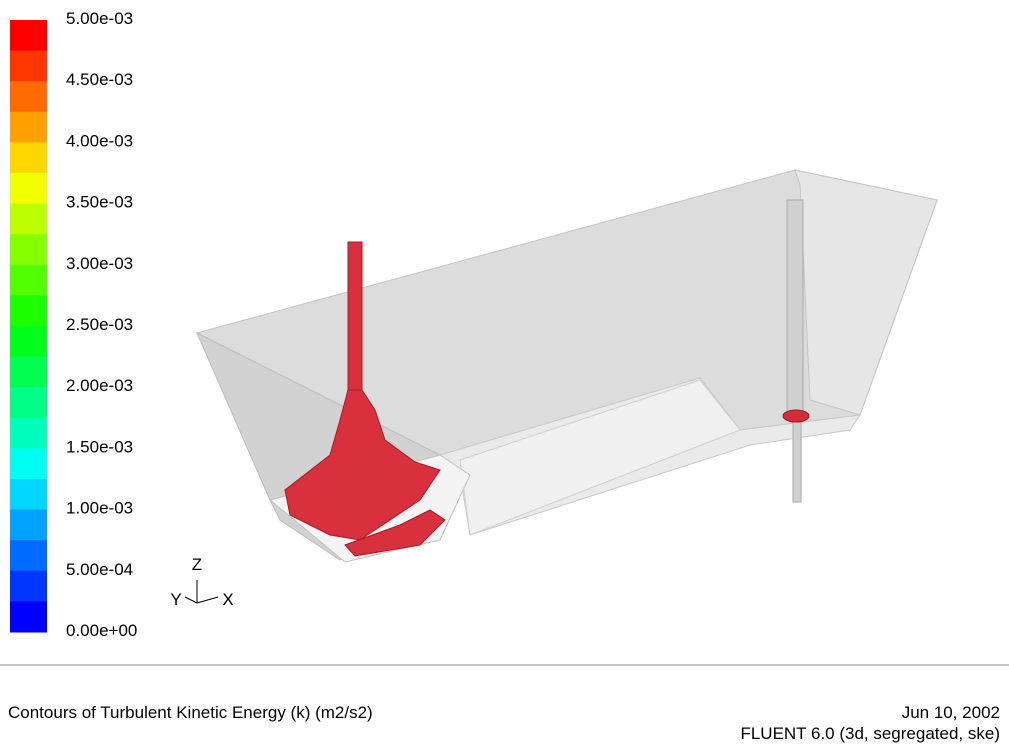  I want to click on triad-label: Z, so click(197, 564).